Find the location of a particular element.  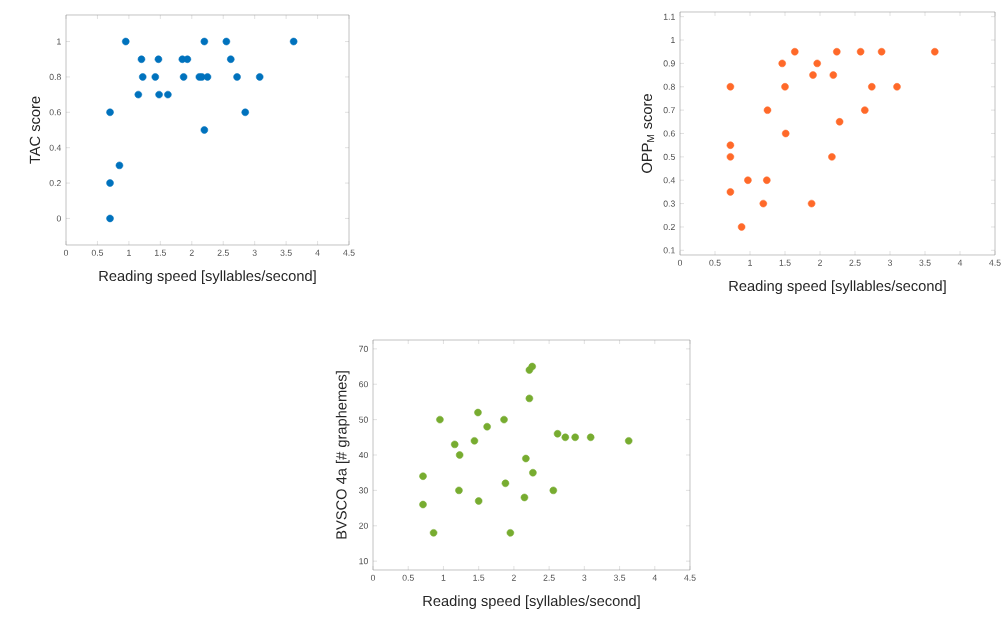

y-tick-label: 50 is located at coordinates (363, 419).